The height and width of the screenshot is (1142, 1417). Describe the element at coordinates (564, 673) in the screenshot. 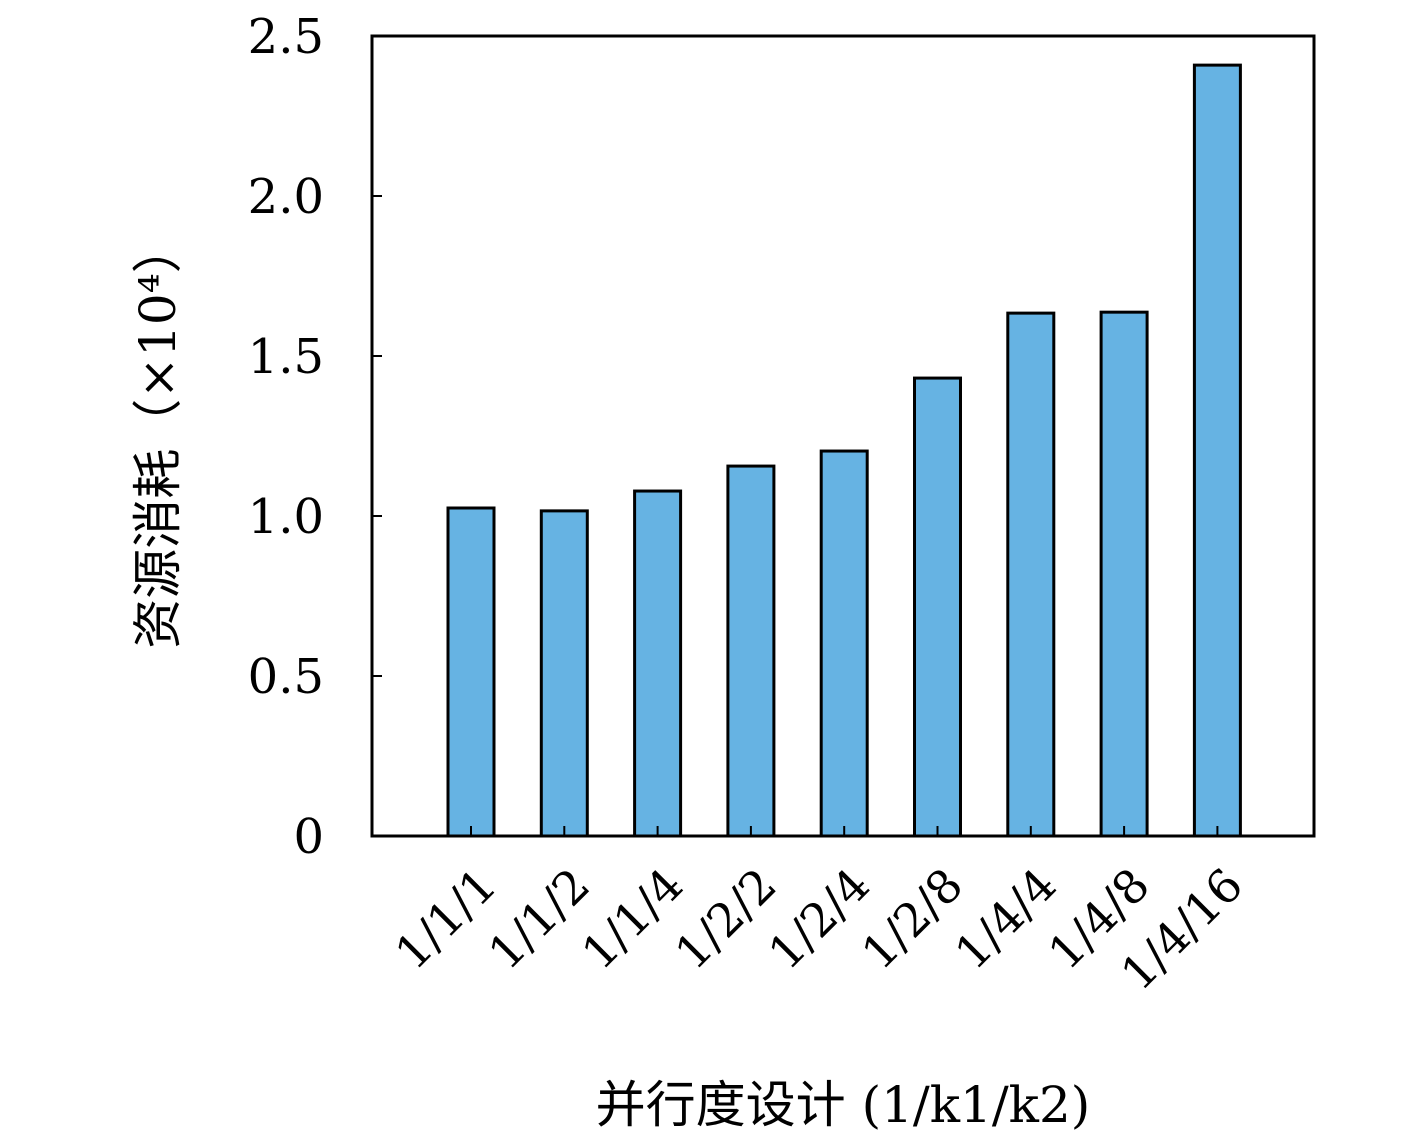

I see `bar-1/1/2` at that location.